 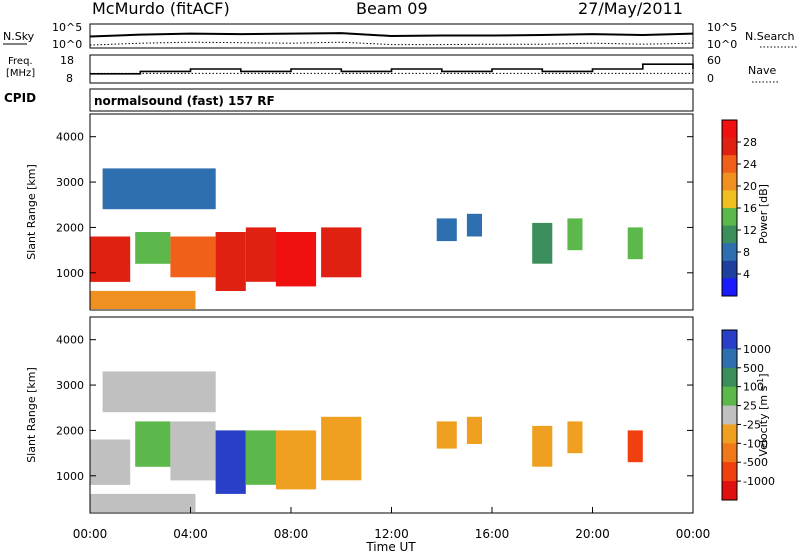 What do you see at coordinates (492, 534) in the screenshot?
I see `x-tick-label-4: 16:00` at bounding box center [492, 534].